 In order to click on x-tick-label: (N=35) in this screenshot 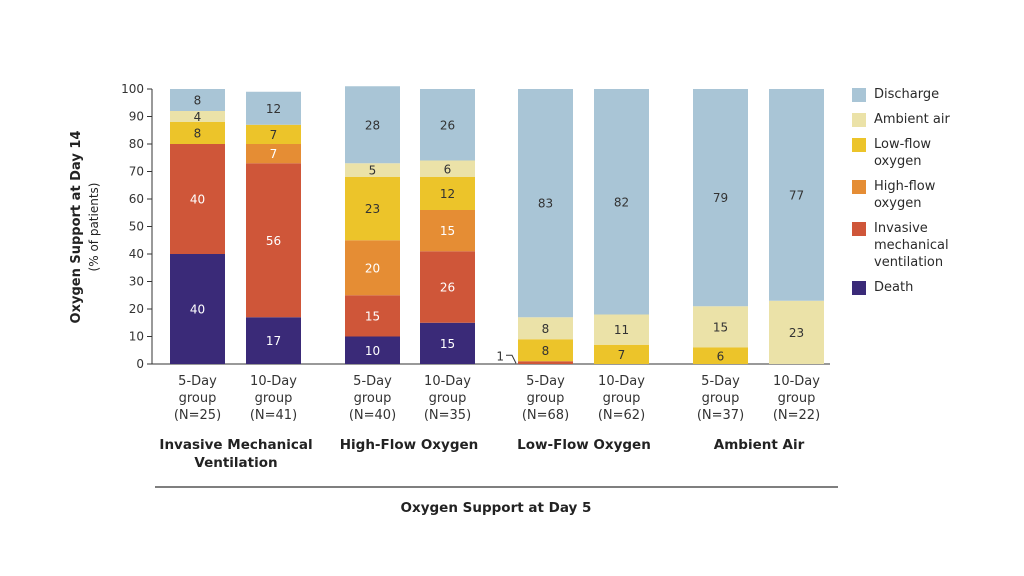, I will do `click(447, 415)`.